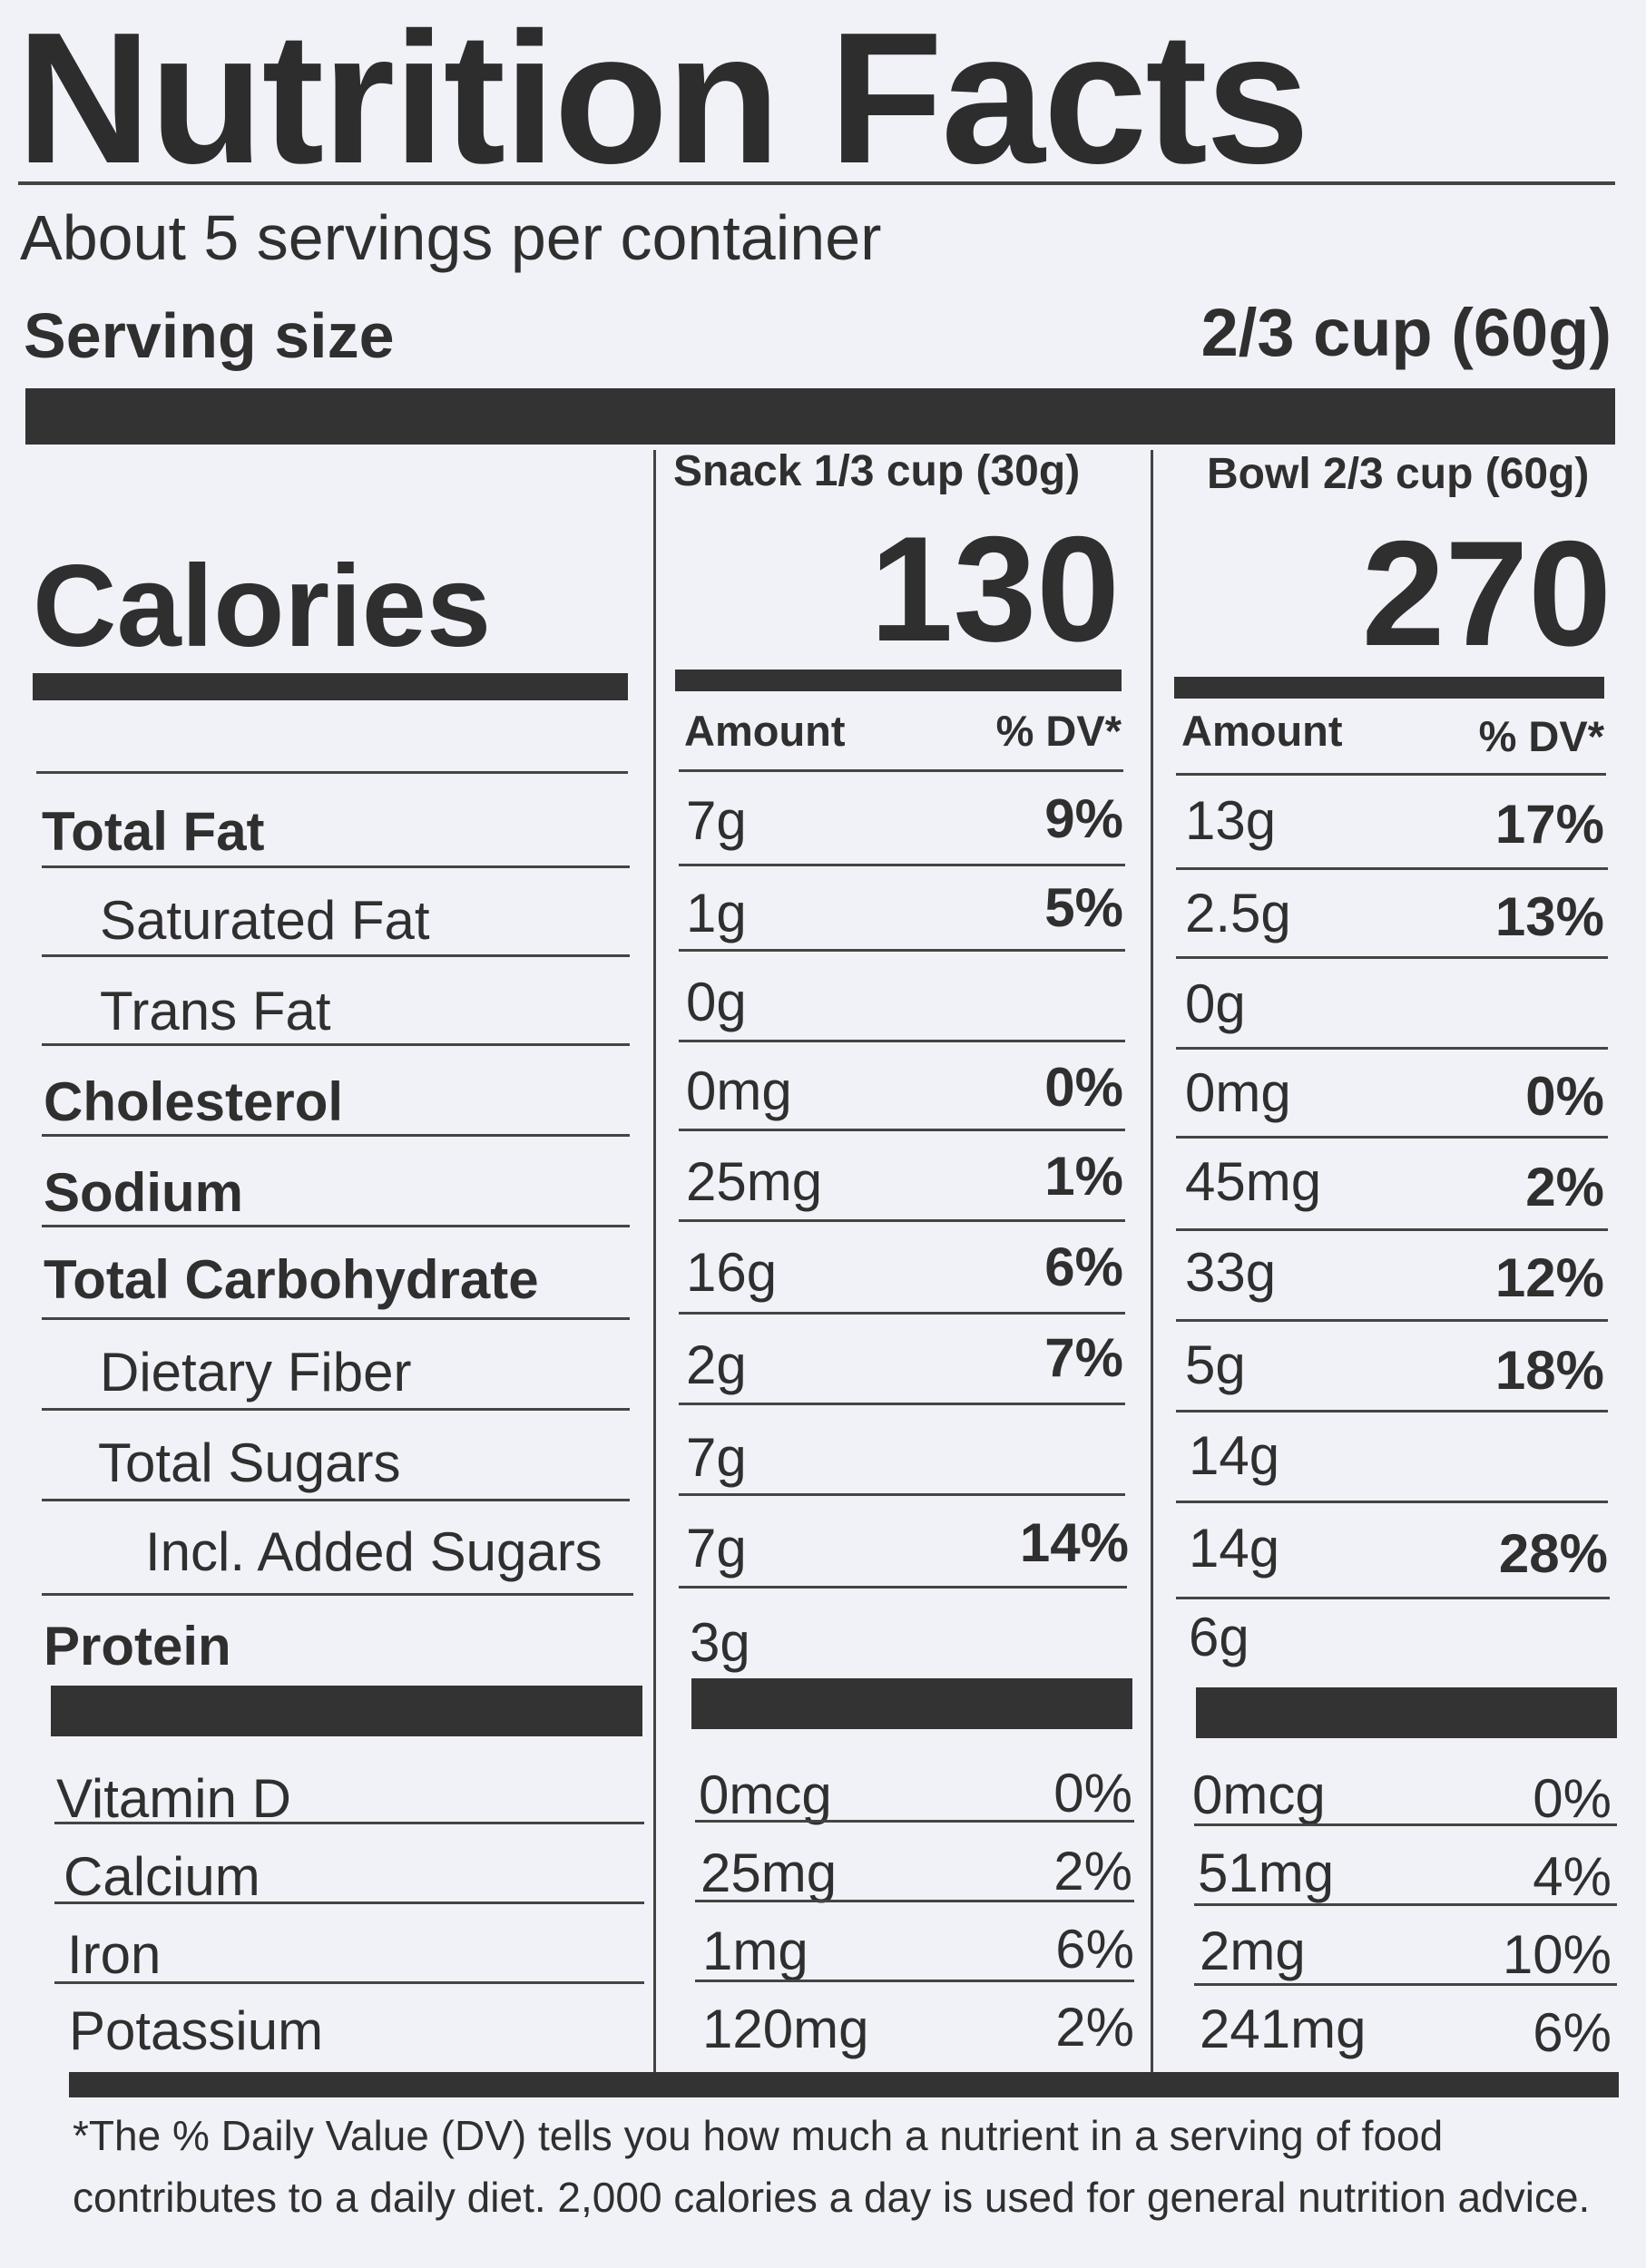 The height and width of the screenshot is (2268, 1646). I want to click on snack-amount: 2g, so click(716, 1364).